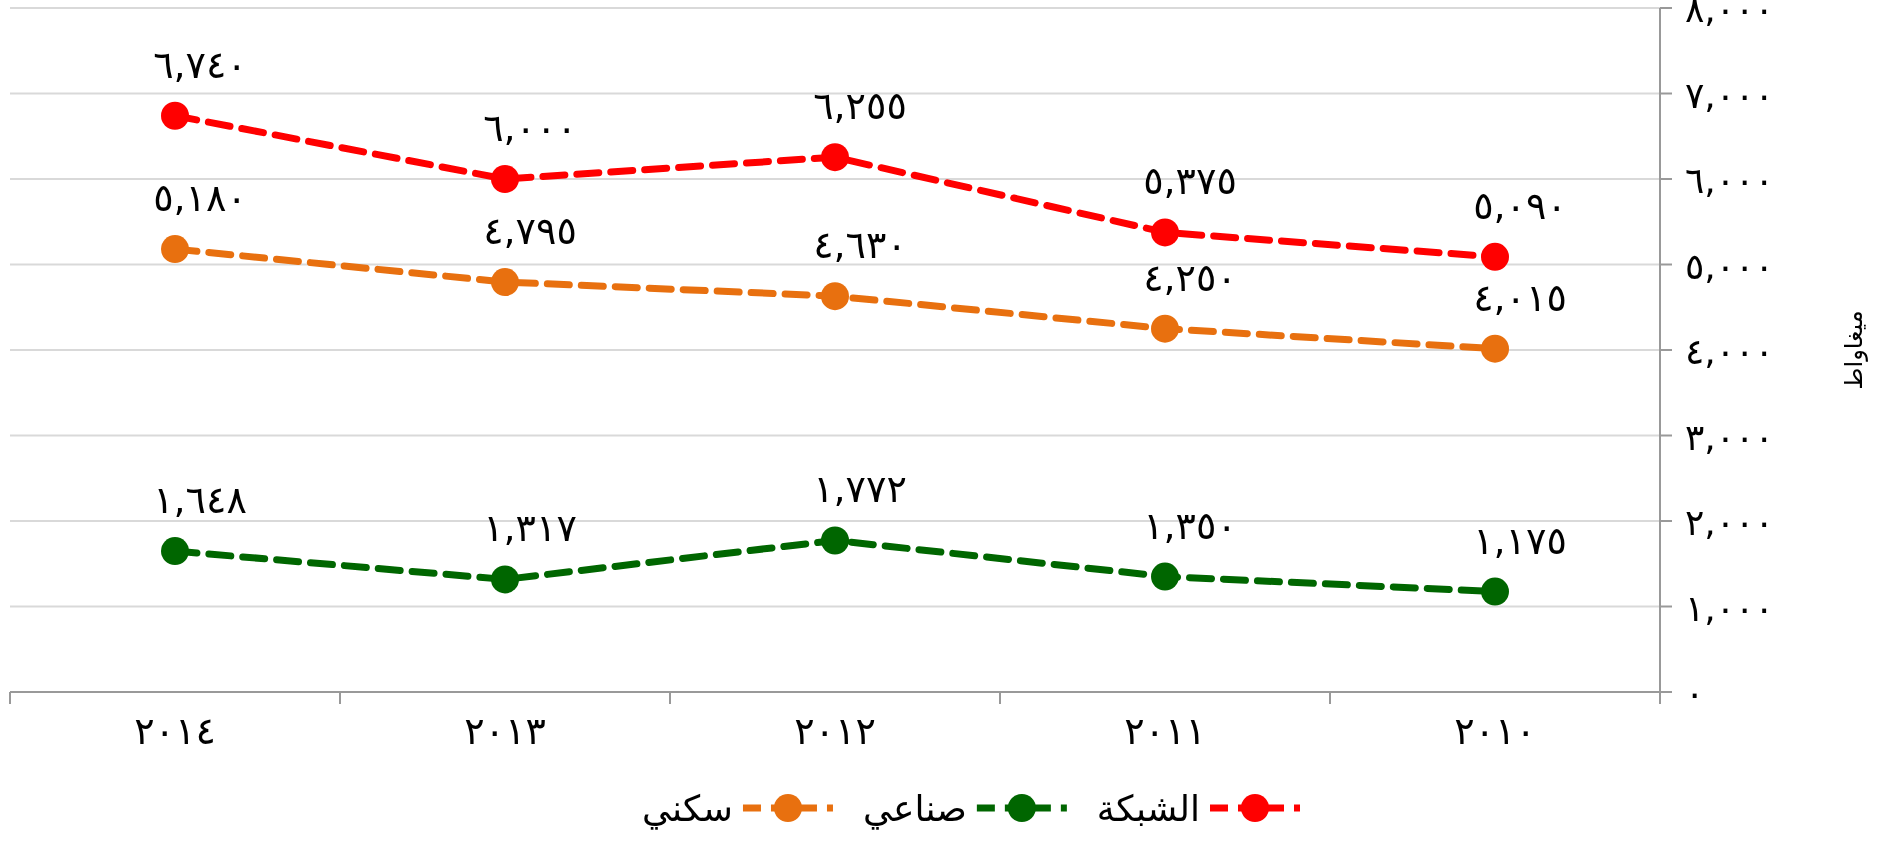 Image resolution: width=1885 pixels, height=842 pixels. Describe the element at coordinates (530, 128) in the screenshot. I see `data-label: ٦,٠٠٠` at that location.